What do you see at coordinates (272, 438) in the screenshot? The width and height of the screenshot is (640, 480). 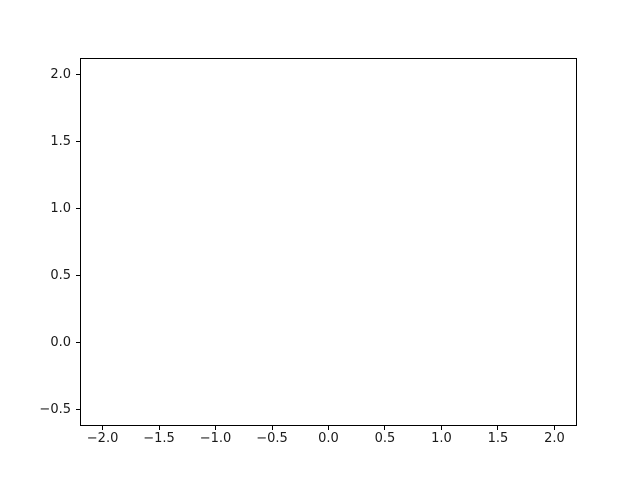 I see `x-tick-label: −0.5` at bounding box center [272, 438].